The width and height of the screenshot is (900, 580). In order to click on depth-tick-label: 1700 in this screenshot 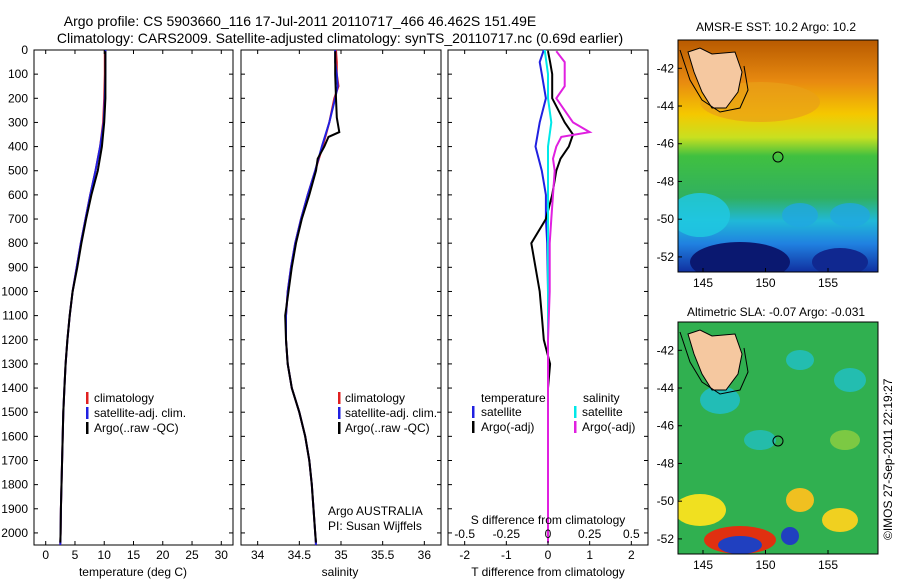, I will do `click(14, 460)`.